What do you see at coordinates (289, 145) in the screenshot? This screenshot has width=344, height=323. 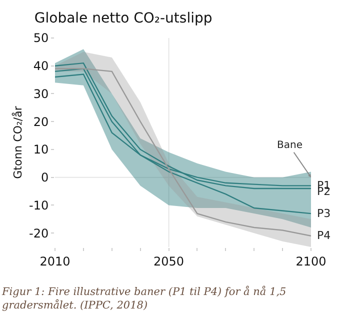 I see `legend-title: Bane` at bounding box center [289, 145].